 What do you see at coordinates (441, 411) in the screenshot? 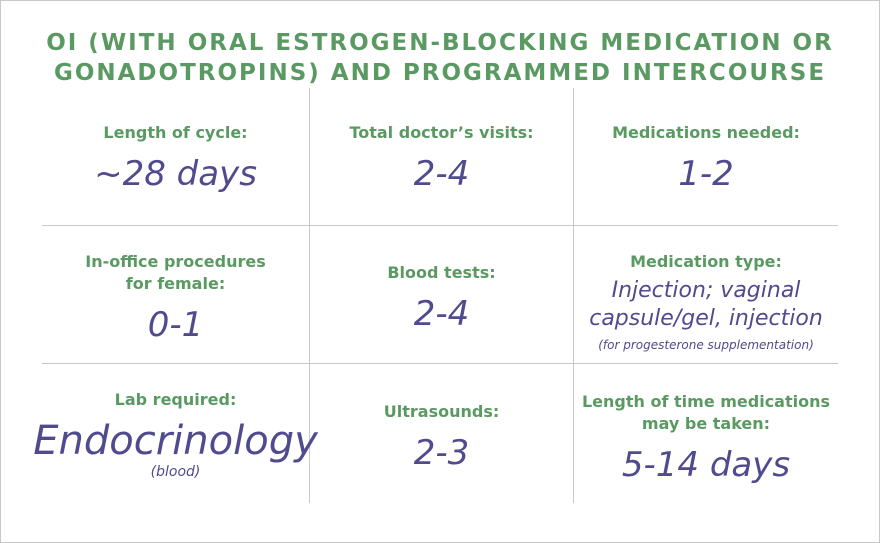
I see `ultrasounds-label: Ultrasounds:` at bounding box center [441, 411].